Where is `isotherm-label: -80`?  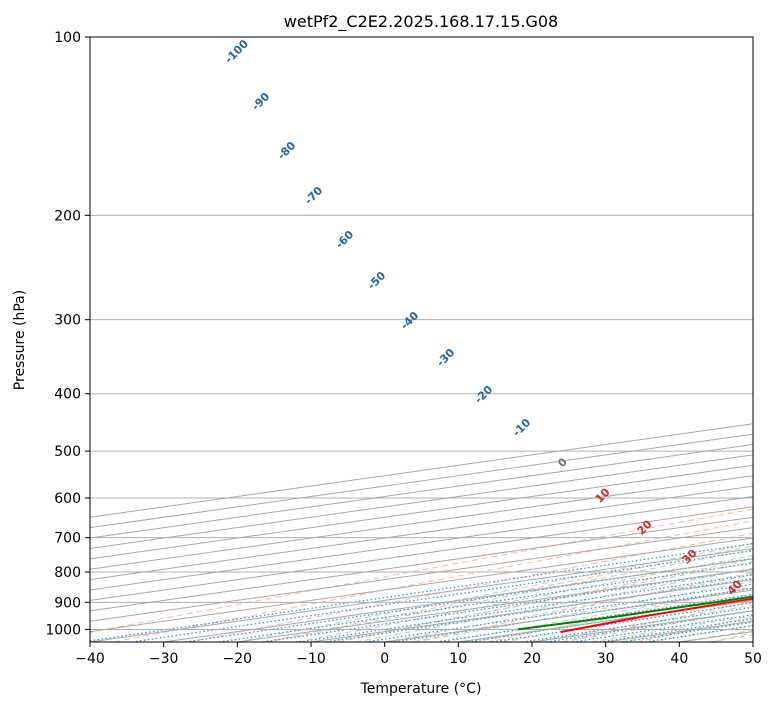 isotherm-label: -80 is located at coordinates (286, 150).